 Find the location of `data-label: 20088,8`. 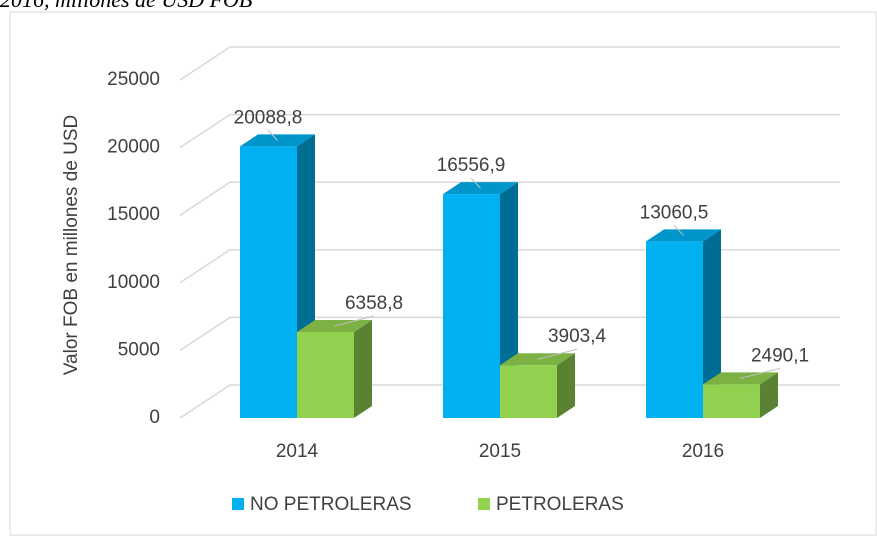

data-label: 20088,8 is located at coordinates (268, 117).